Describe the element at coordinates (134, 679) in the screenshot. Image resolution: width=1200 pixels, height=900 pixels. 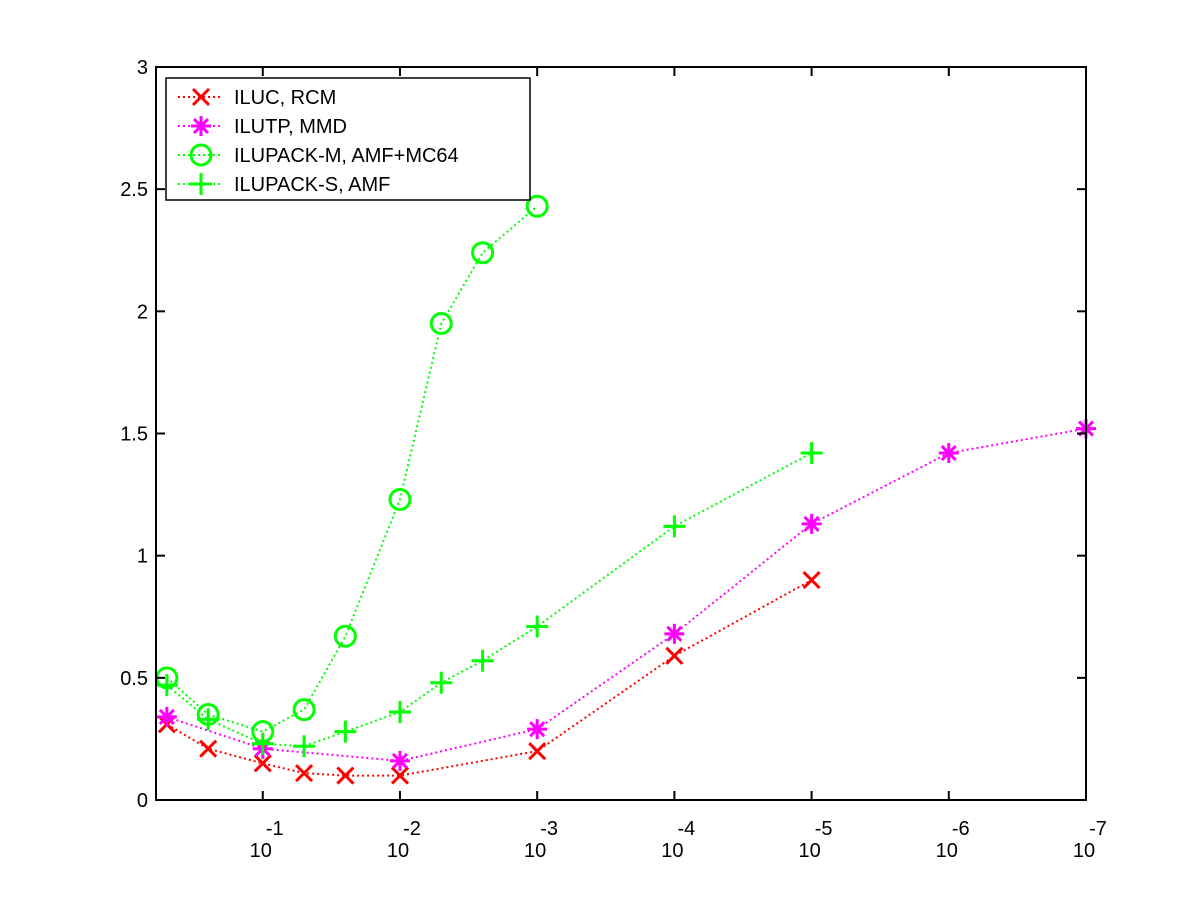
I see `y-tick-label: 0.5` at that location.